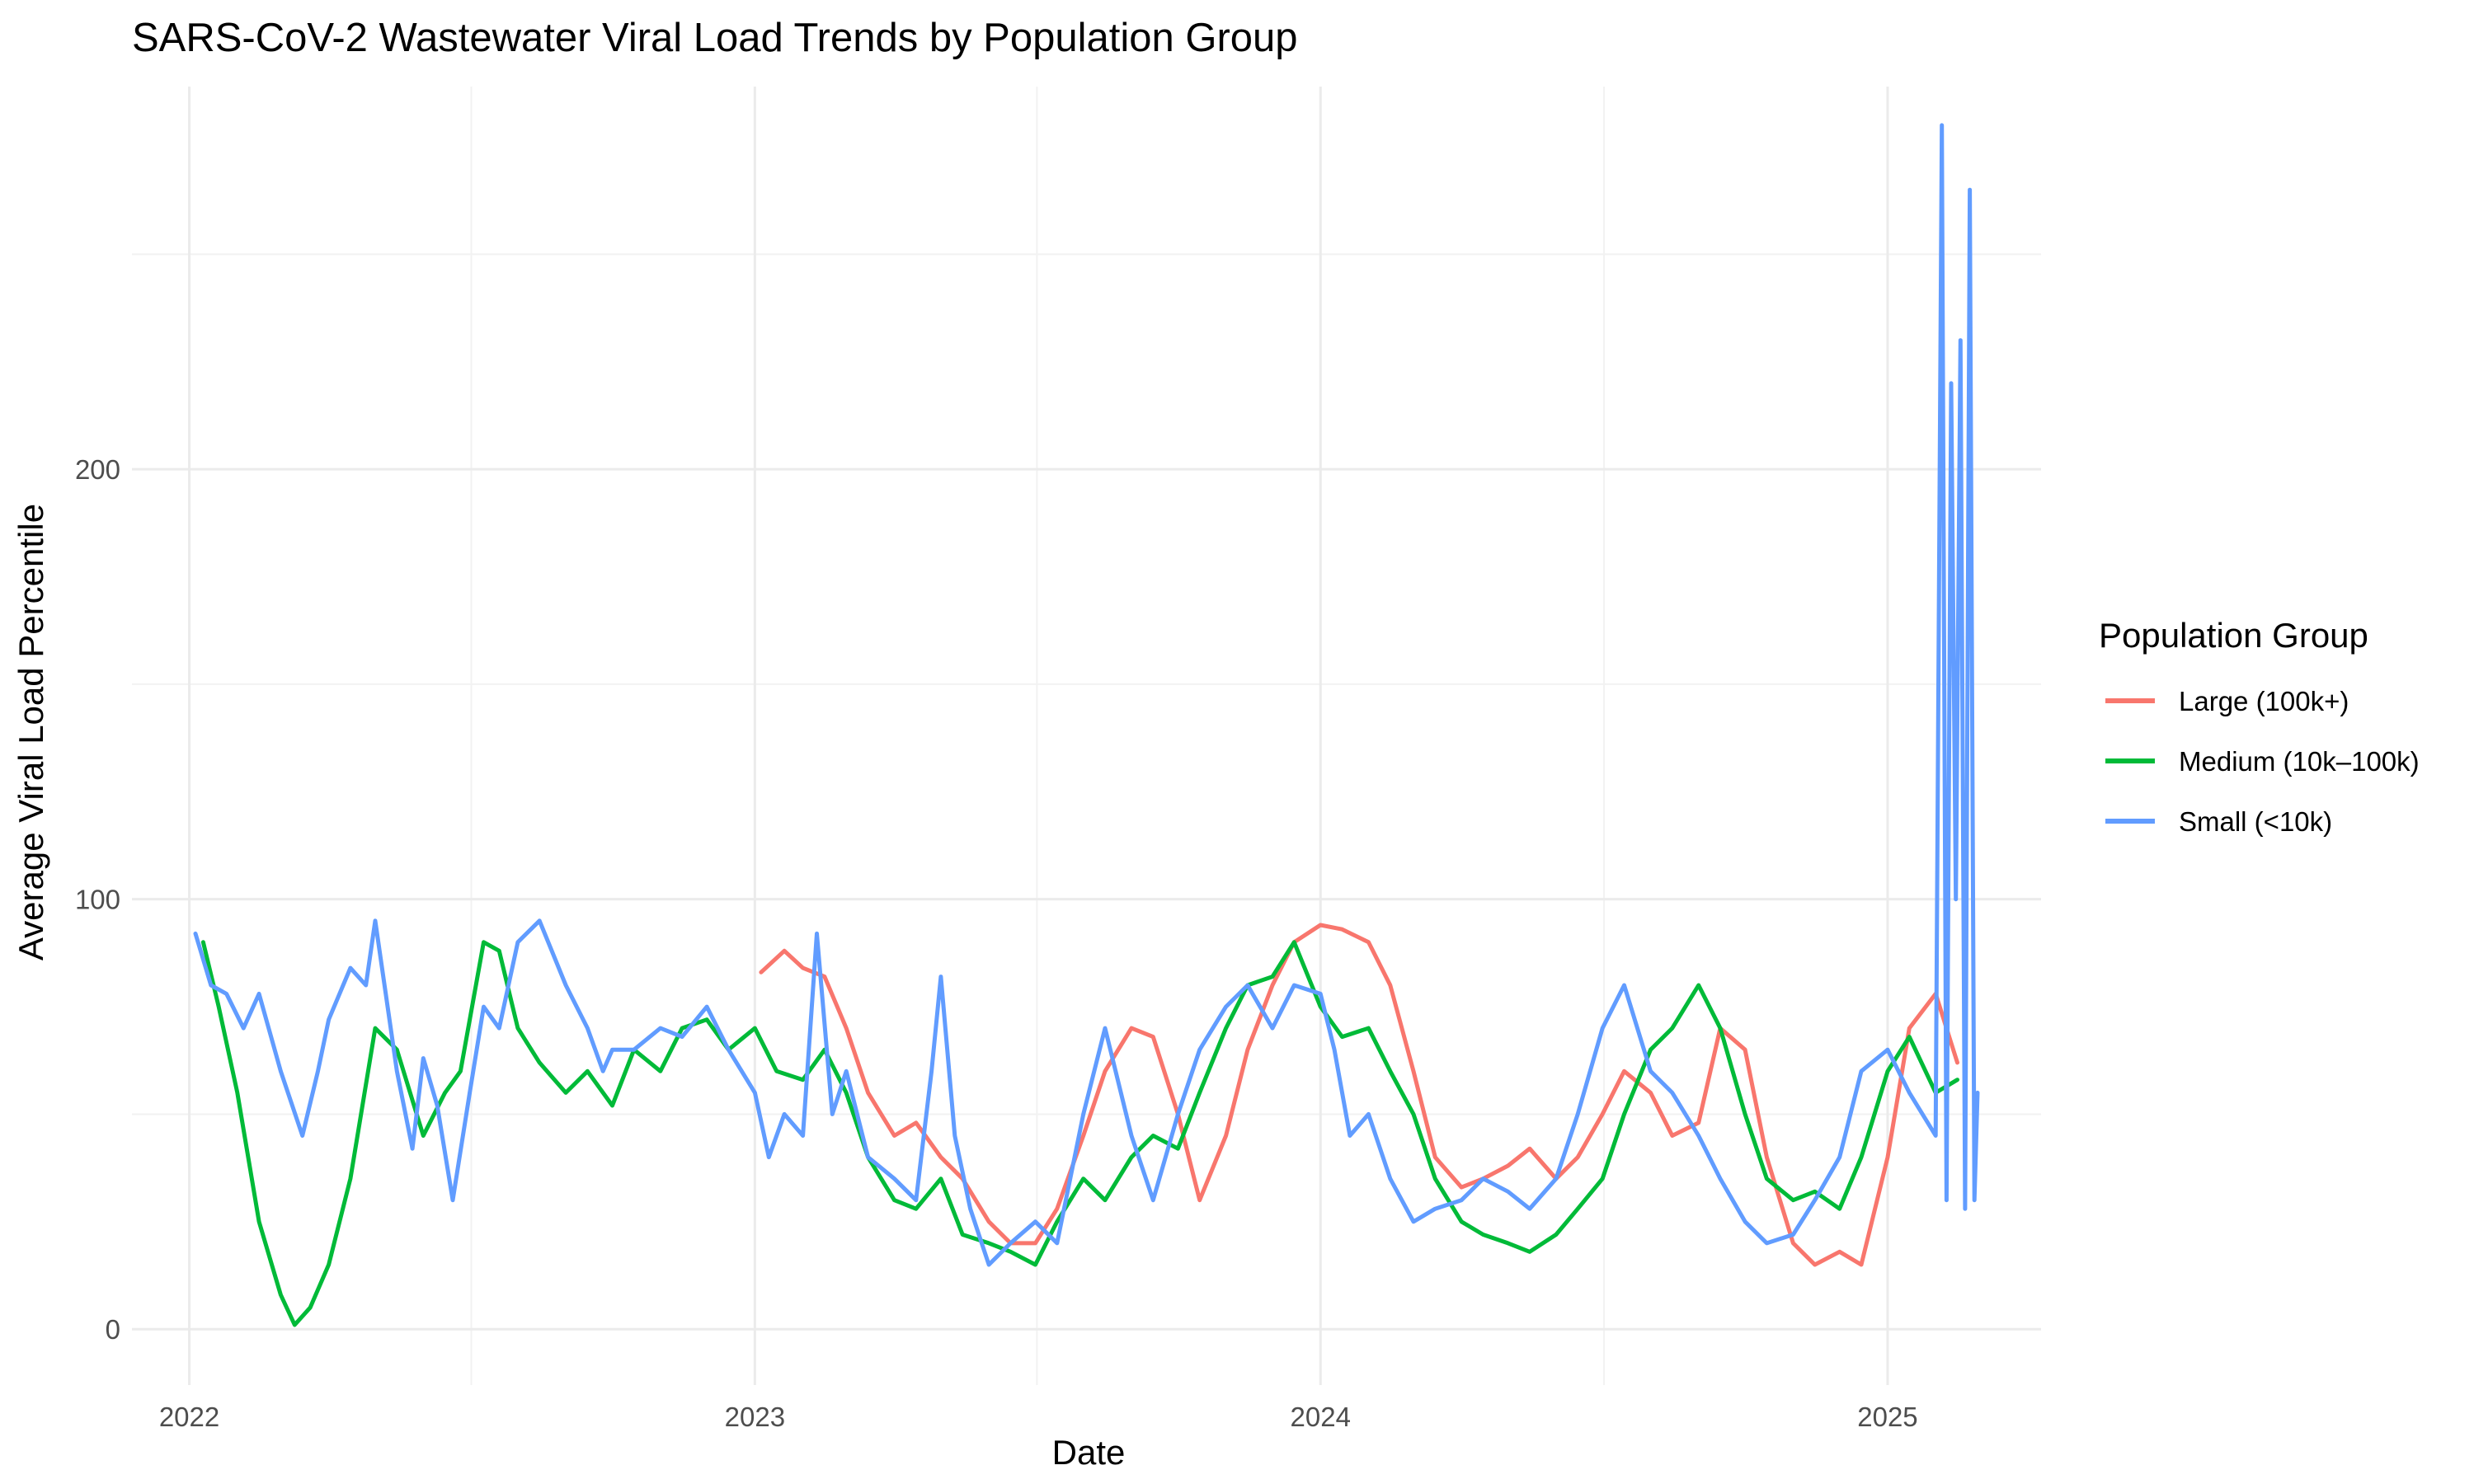 This screenshot has width=2474, height=1484. I want to click on x-tick-label: 2022, so click(189, 1417).